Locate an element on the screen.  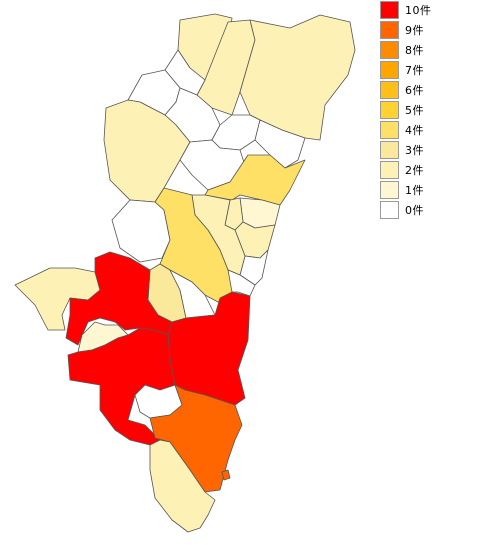
legend-label: 3件 is located at coordinates (414, 150).